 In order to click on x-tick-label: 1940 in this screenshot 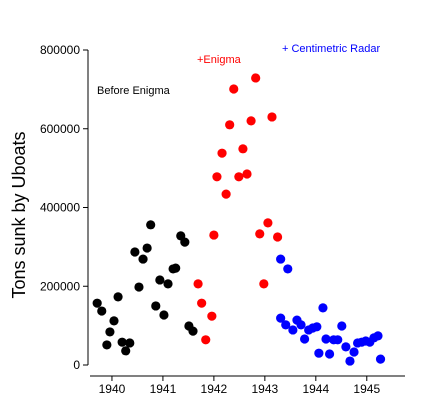, I will do `click(112, 389)`.